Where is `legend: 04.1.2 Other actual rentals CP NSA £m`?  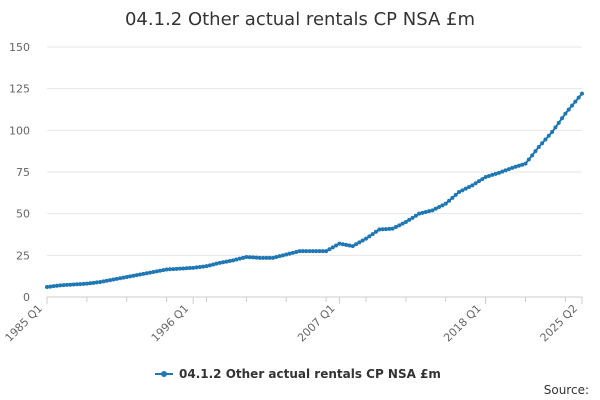
legend: 04.1.2 Other actual rentals CP NSA £m is located at coordinates (298, 374).